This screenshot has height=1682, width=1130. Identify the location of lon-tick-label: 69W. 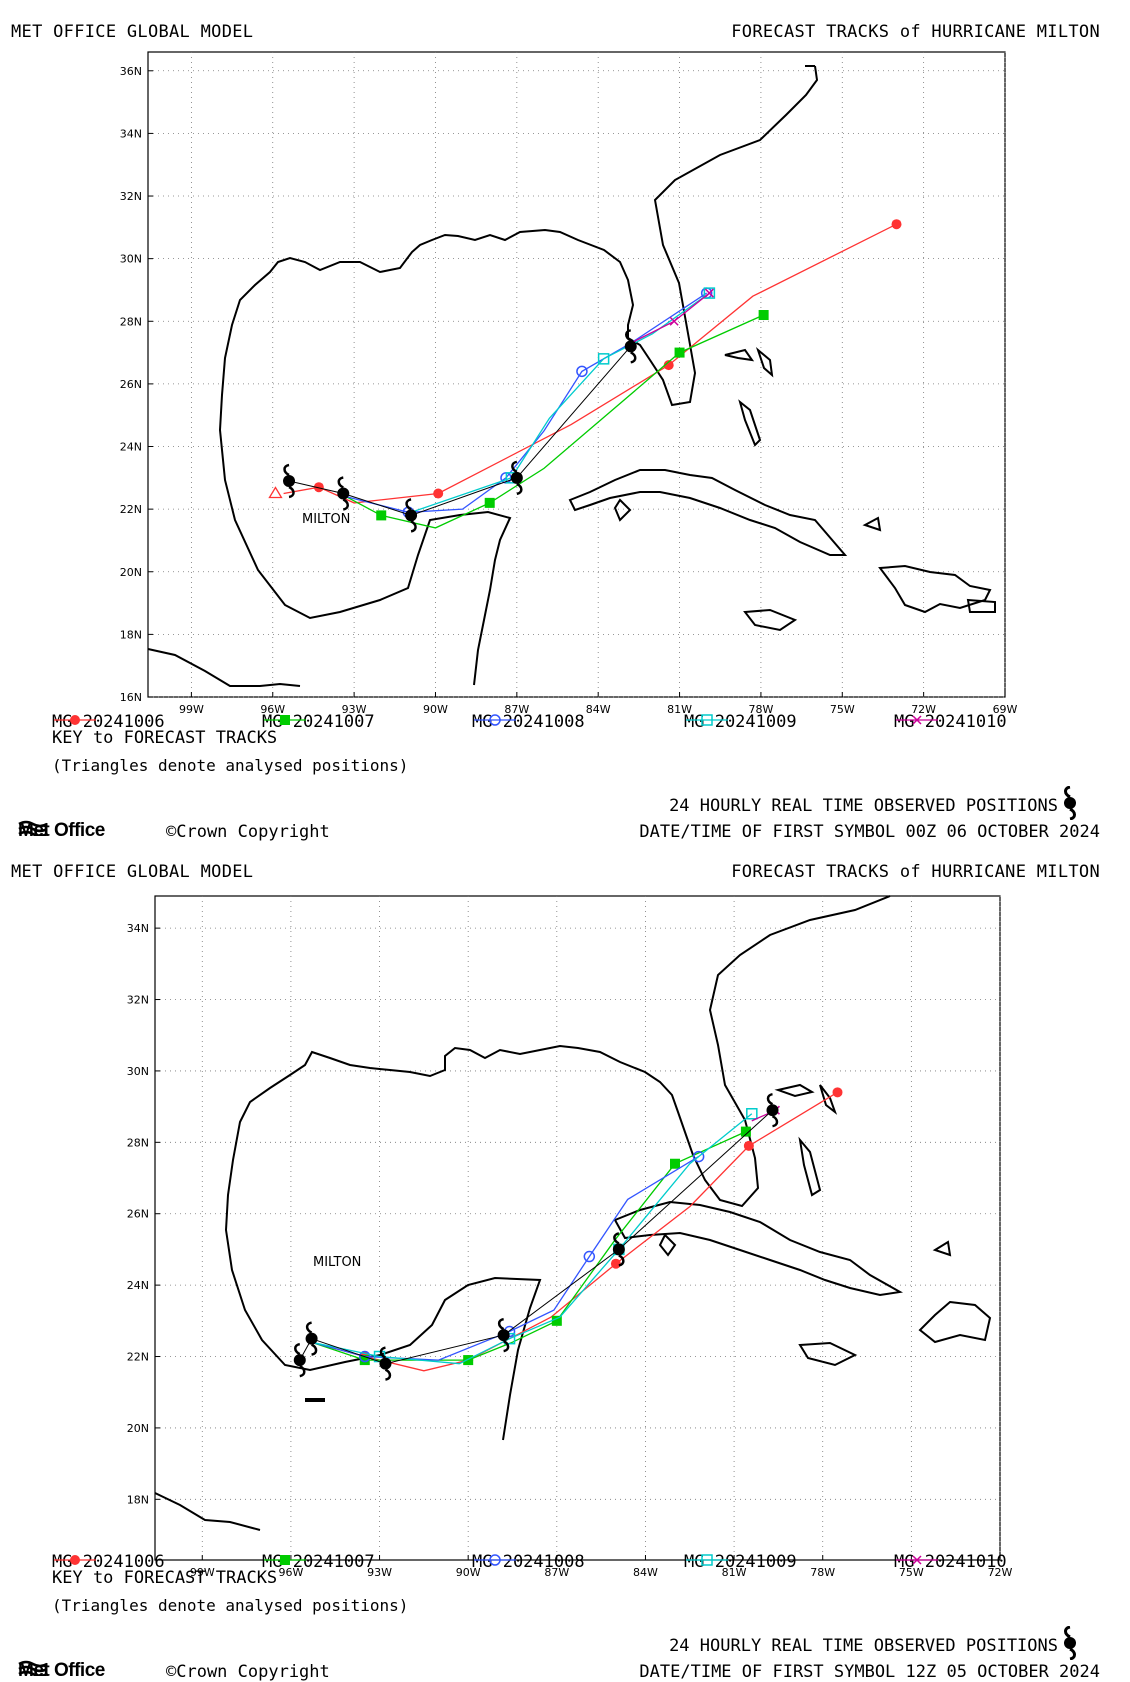
(1005, 709).